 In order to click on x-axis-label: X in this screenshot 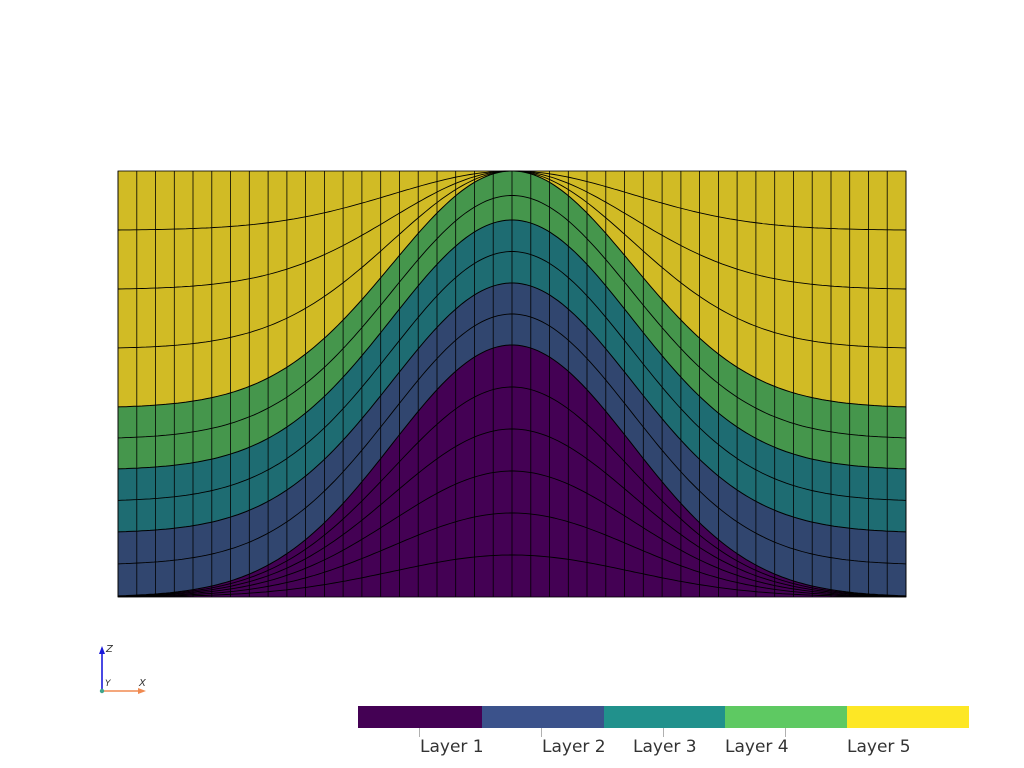, I will do `click(142, 683)`.